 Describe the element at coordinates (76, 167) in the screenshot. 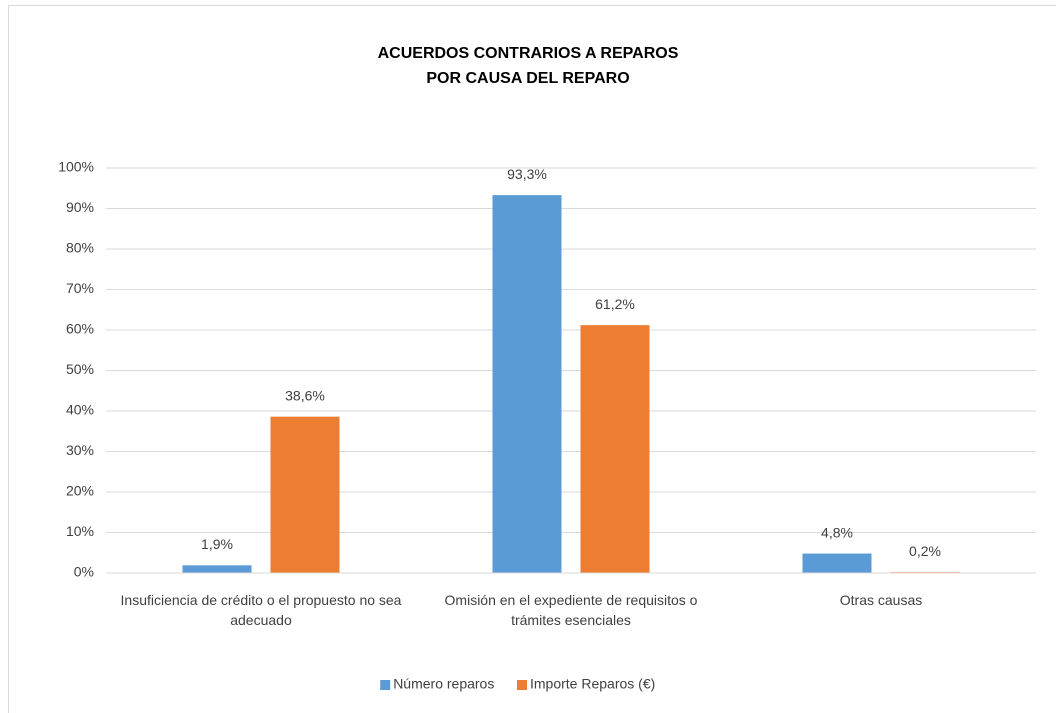

I see `y-tick-label: 100%` at that location.